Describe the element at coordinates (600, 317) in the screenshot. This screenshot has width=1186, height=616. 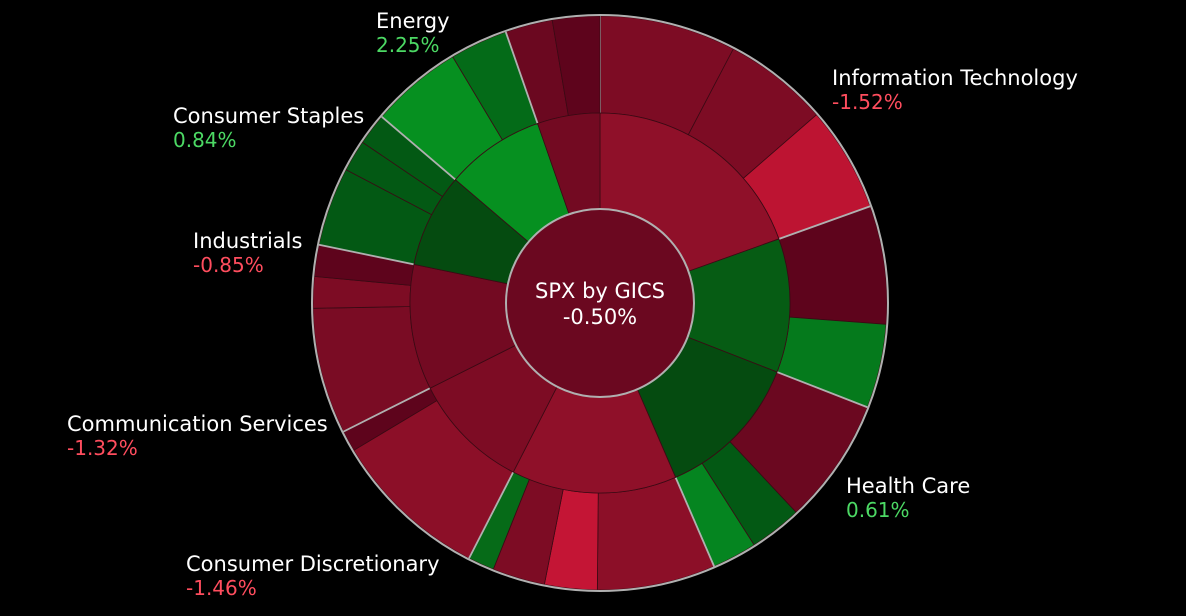
I see `total-change: -0.50%` at that location.